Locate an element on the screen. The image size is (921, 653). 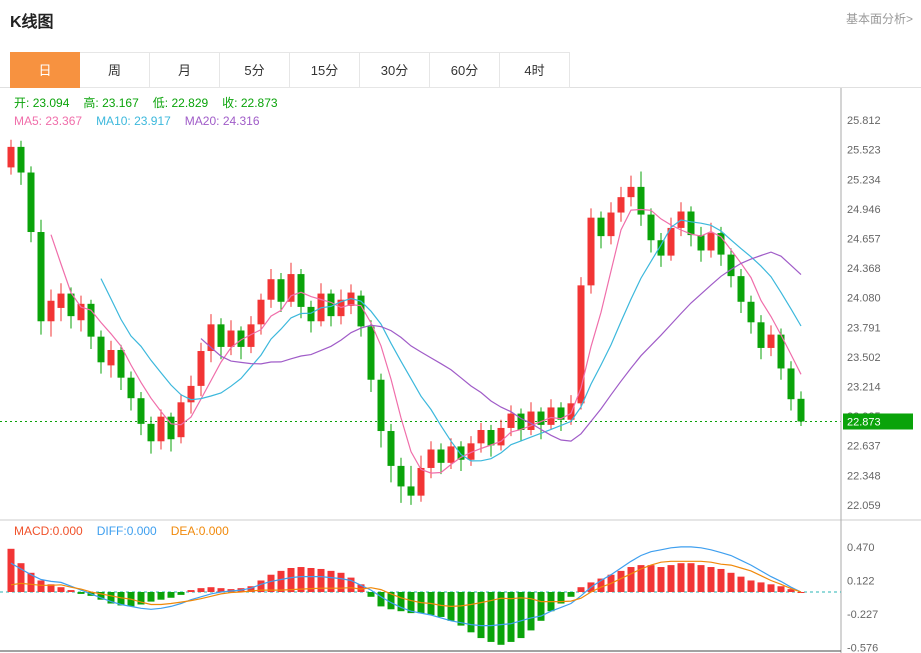
tab-4hour: 4时 is located at coordinates (535, 70).